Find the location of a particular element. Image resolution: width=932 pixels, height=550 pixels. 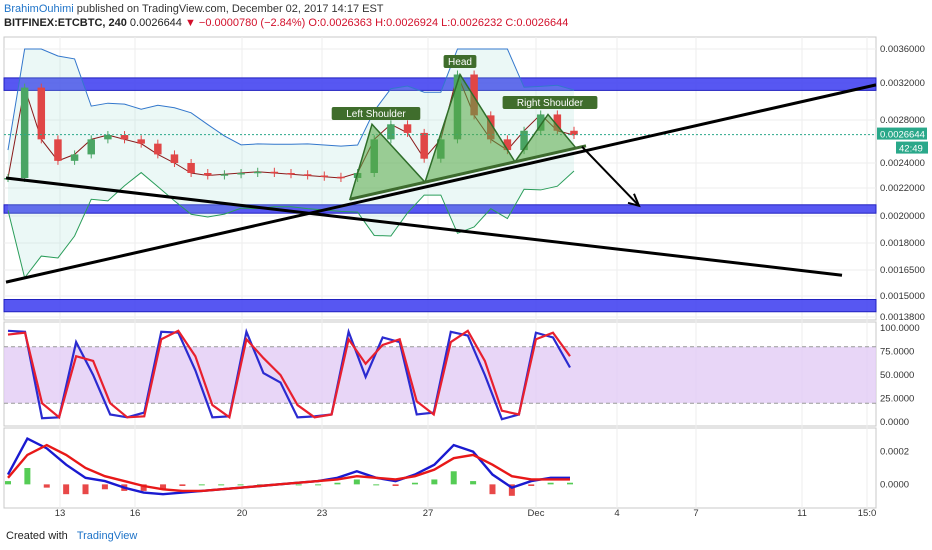

macd-tick-label: 0.0002 is located at coordinates (894, 452).